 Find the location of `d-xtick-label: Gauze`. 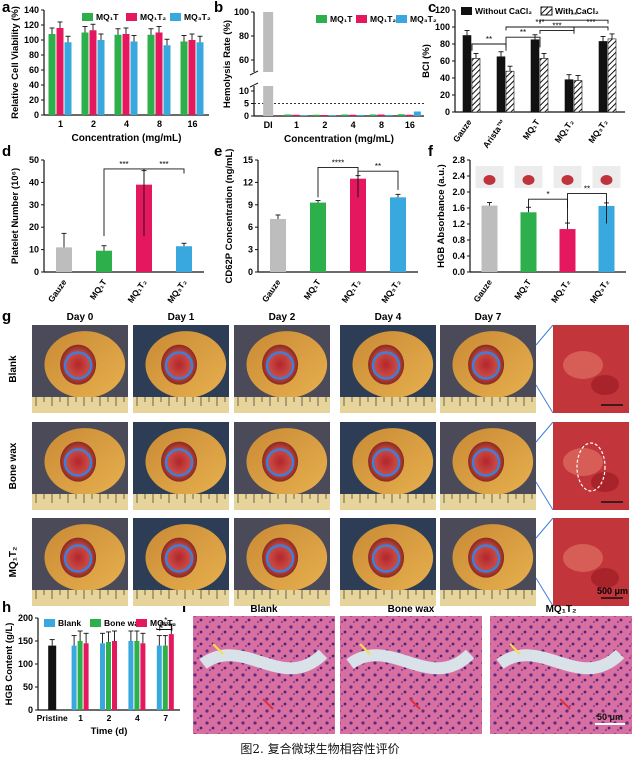

d-xtick-label: Gauze is located at coordinates (57, 290).